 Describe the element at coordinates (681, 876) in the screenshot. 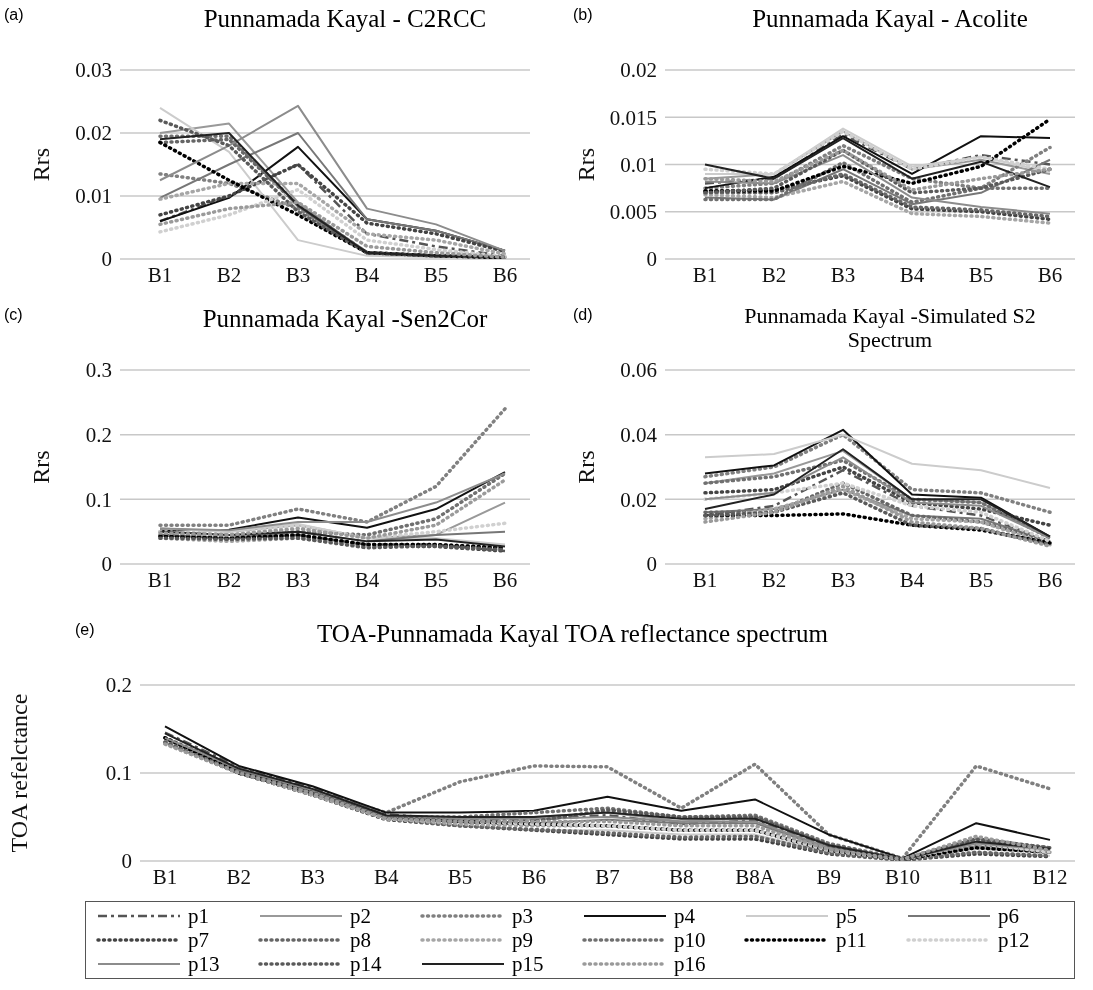

I see `x-tick-label: B8` at that location.